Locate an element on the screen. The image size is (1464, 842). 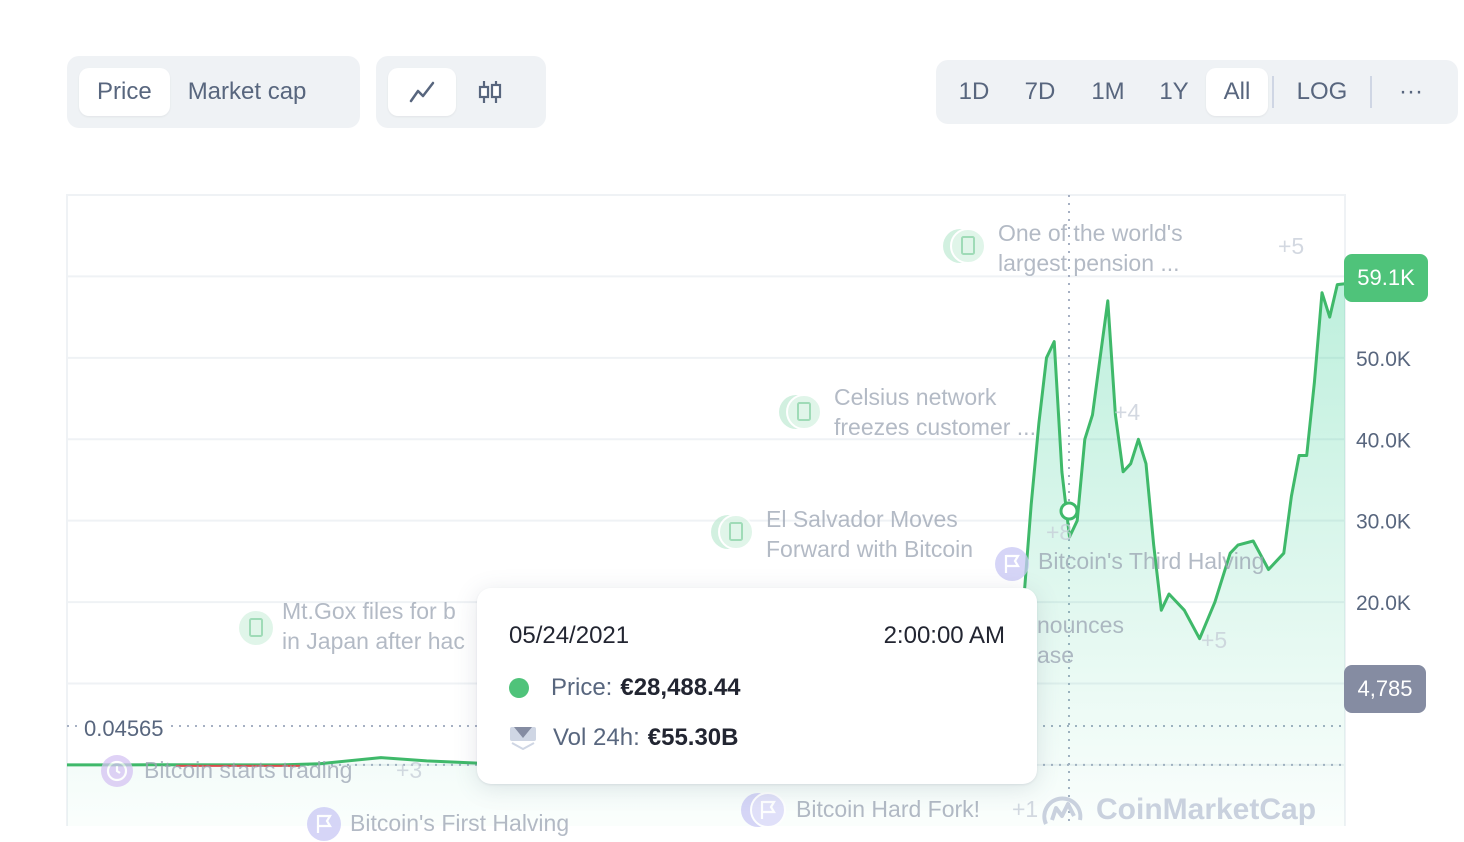
range-1d: 1D is located at coordinates (974, 91).